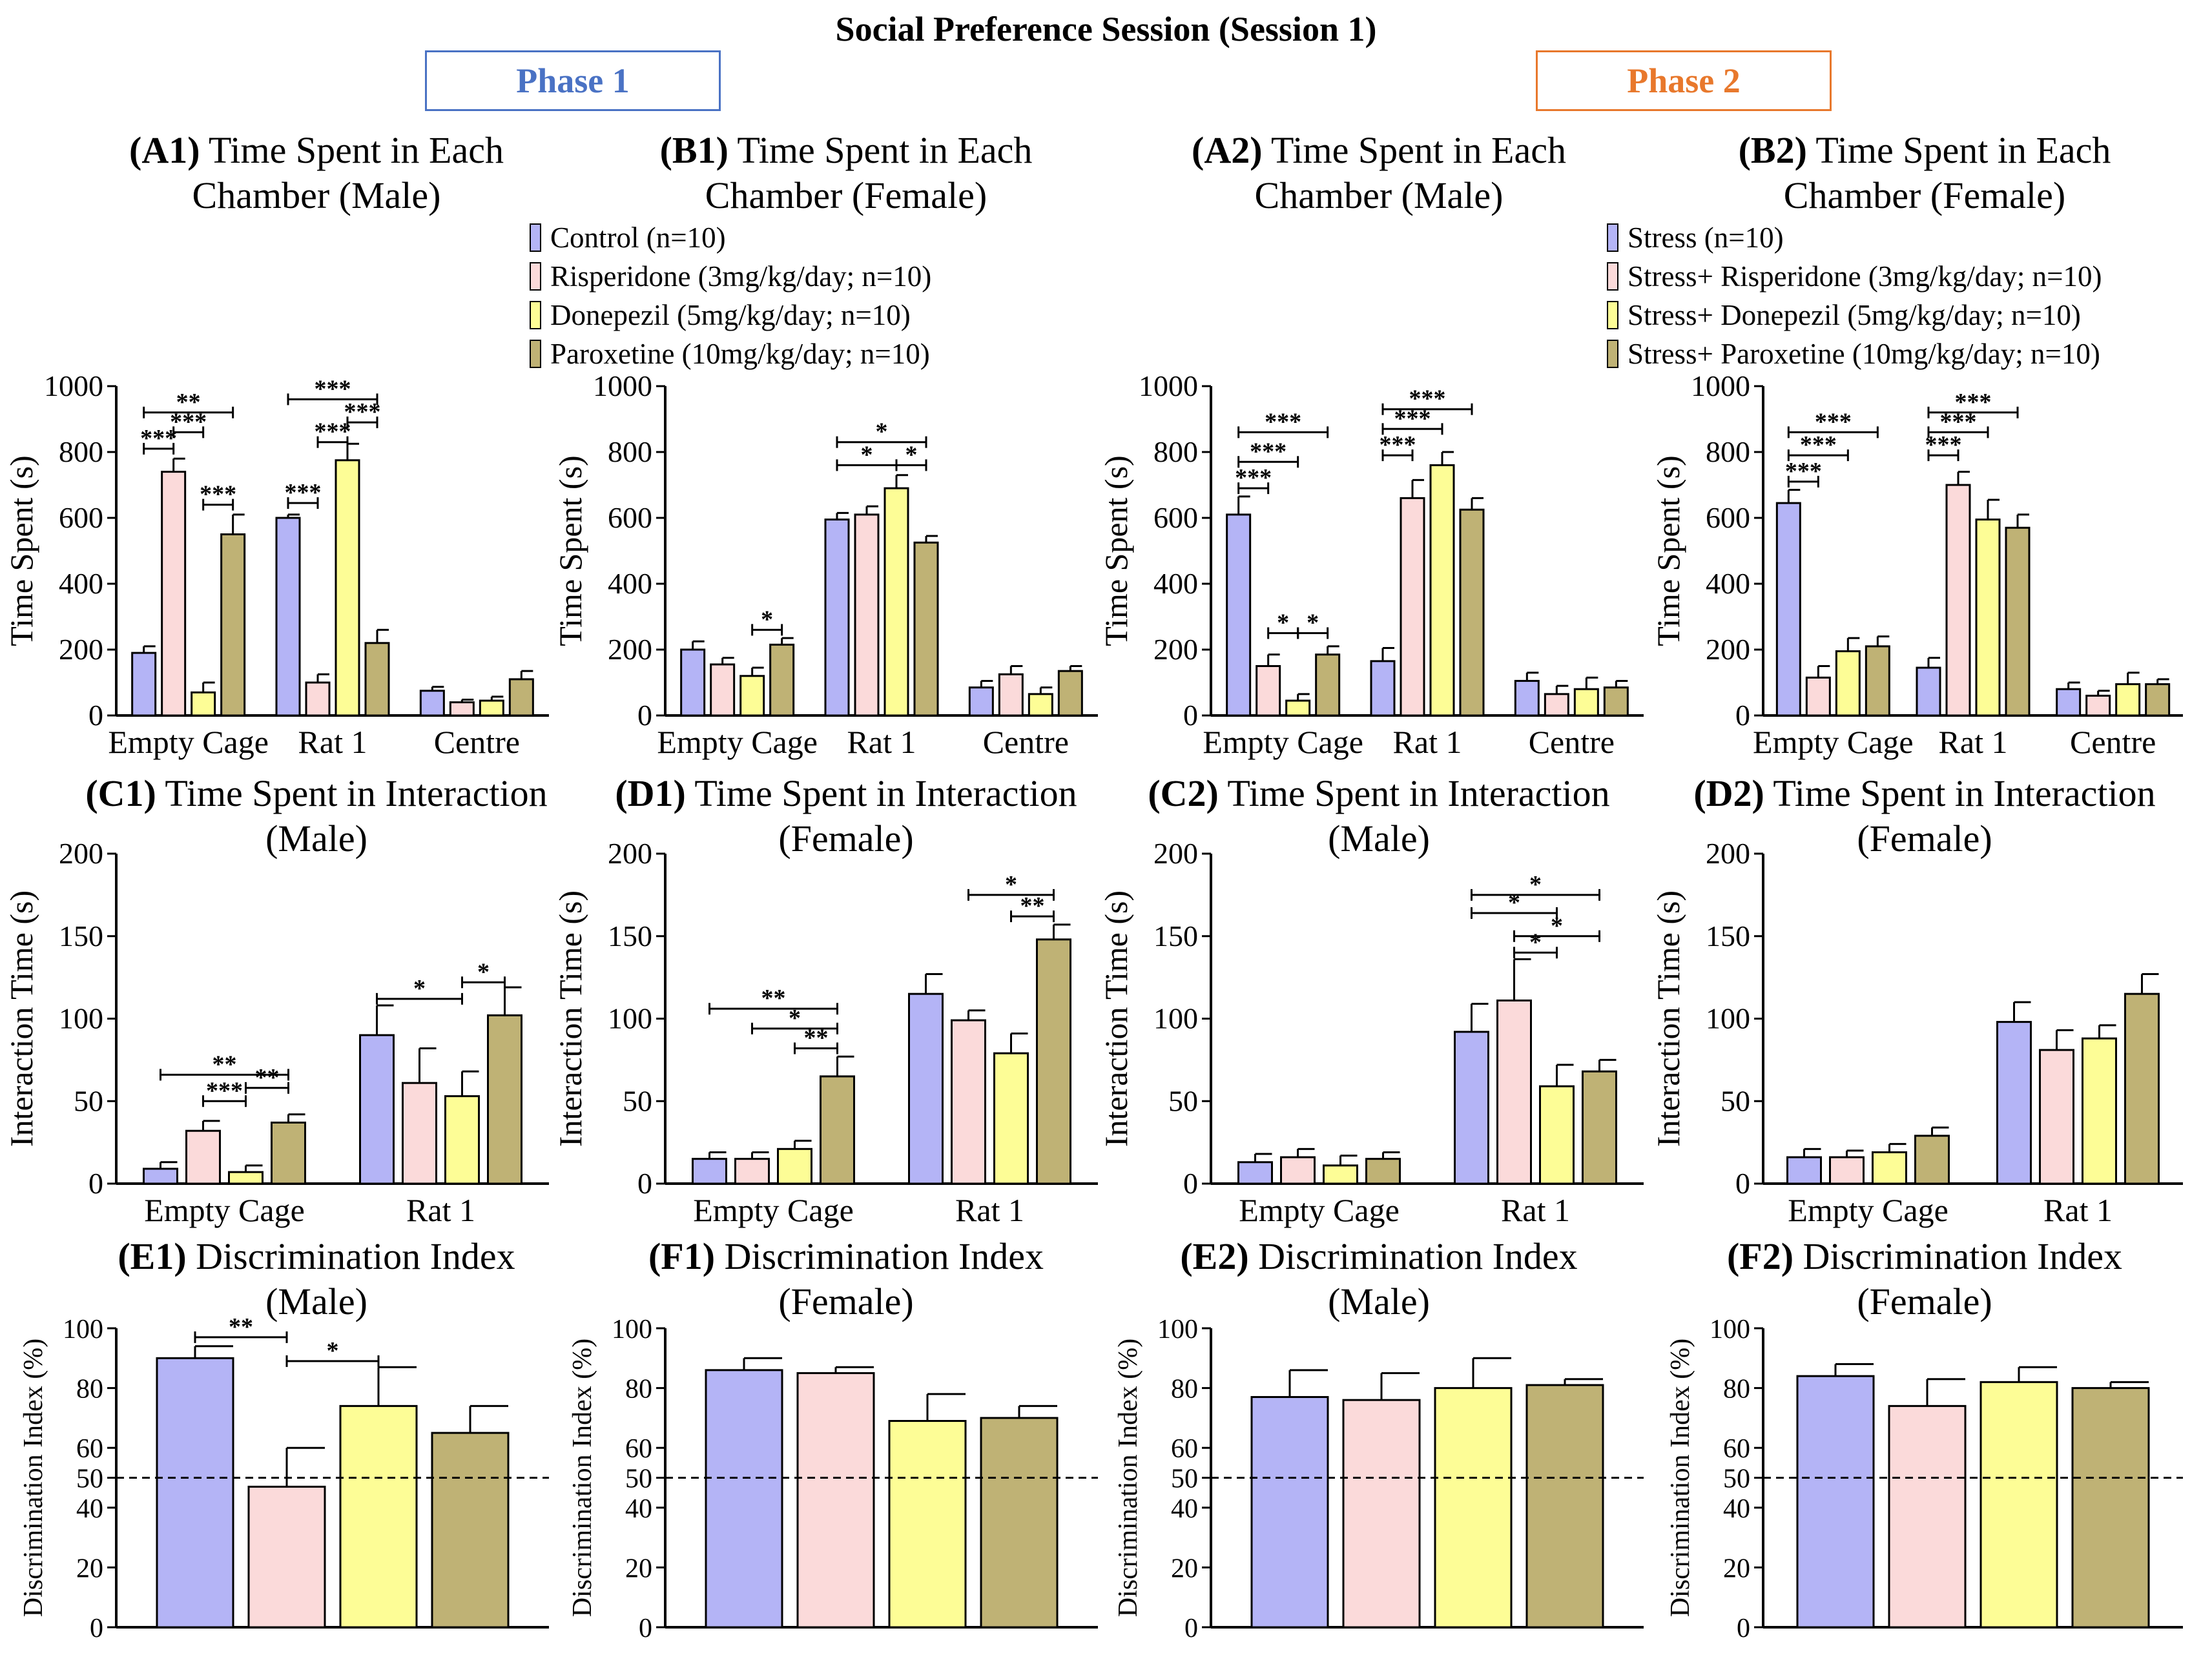 This screenshot has width=2212, height=1655. Describe the element at coordinates (1736, 1569) in the screenshot. I see `y-tick-label: 20` at that location.